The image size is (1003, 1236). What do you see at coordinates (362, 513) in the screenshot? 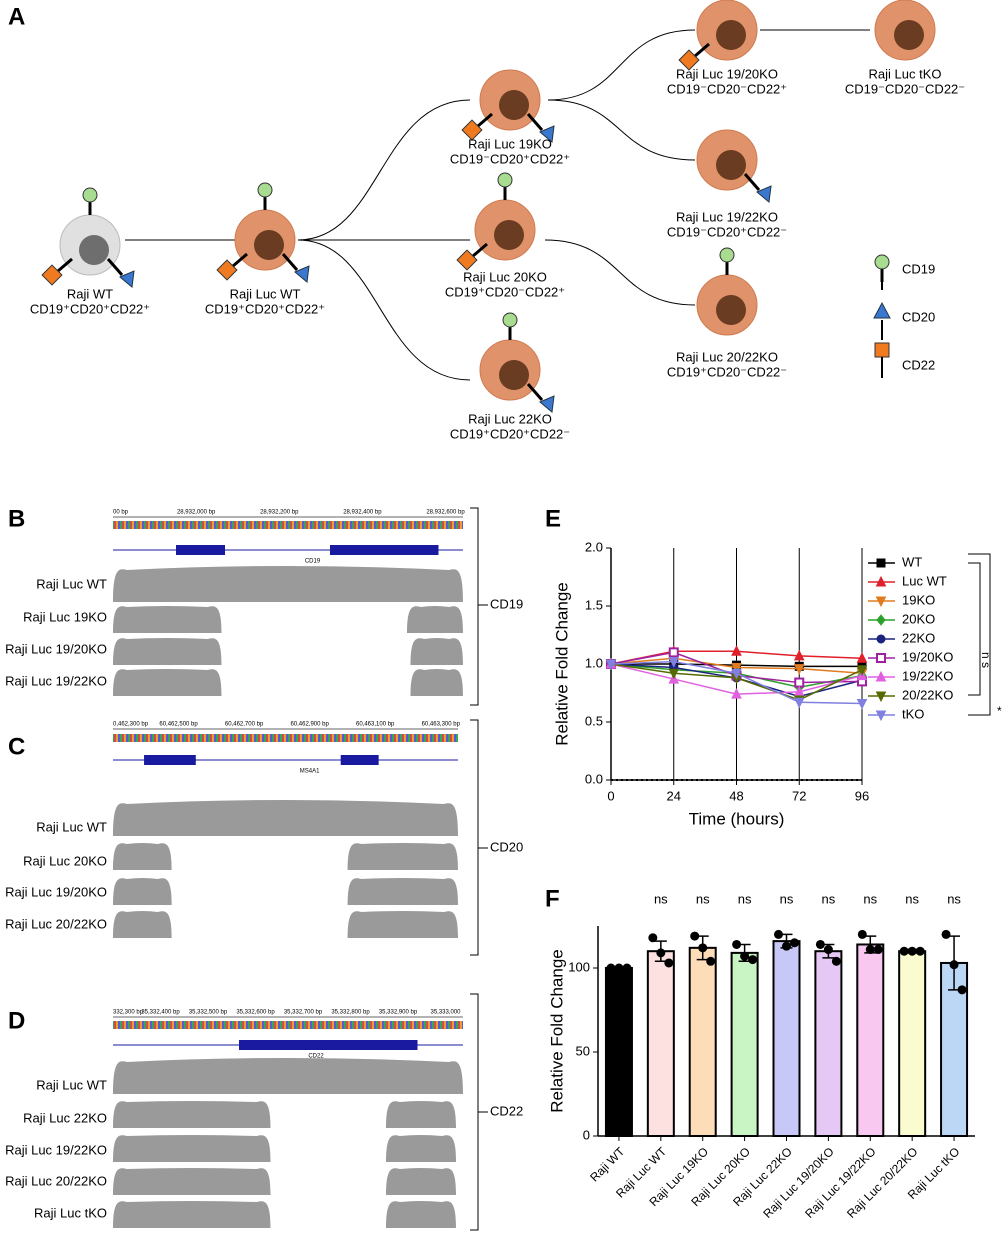
I see `ruler-label: 28,932,400 bp` at bounding box center [362, 513].